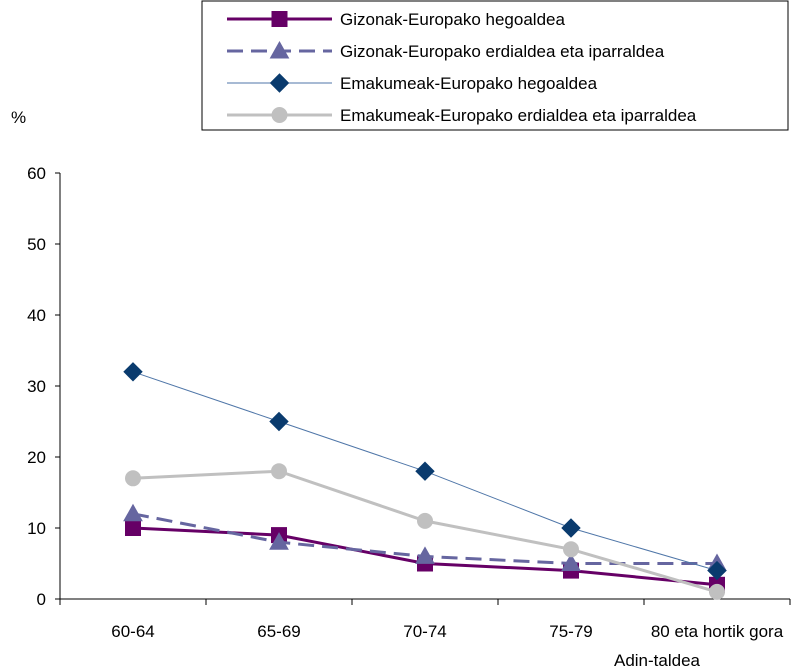 Image resolution: width=794 pixels, height=670 pixels. Describe the element at coordinates (424, 631) in the screenshot. I see `x-tick-label: 70-74` at that location.